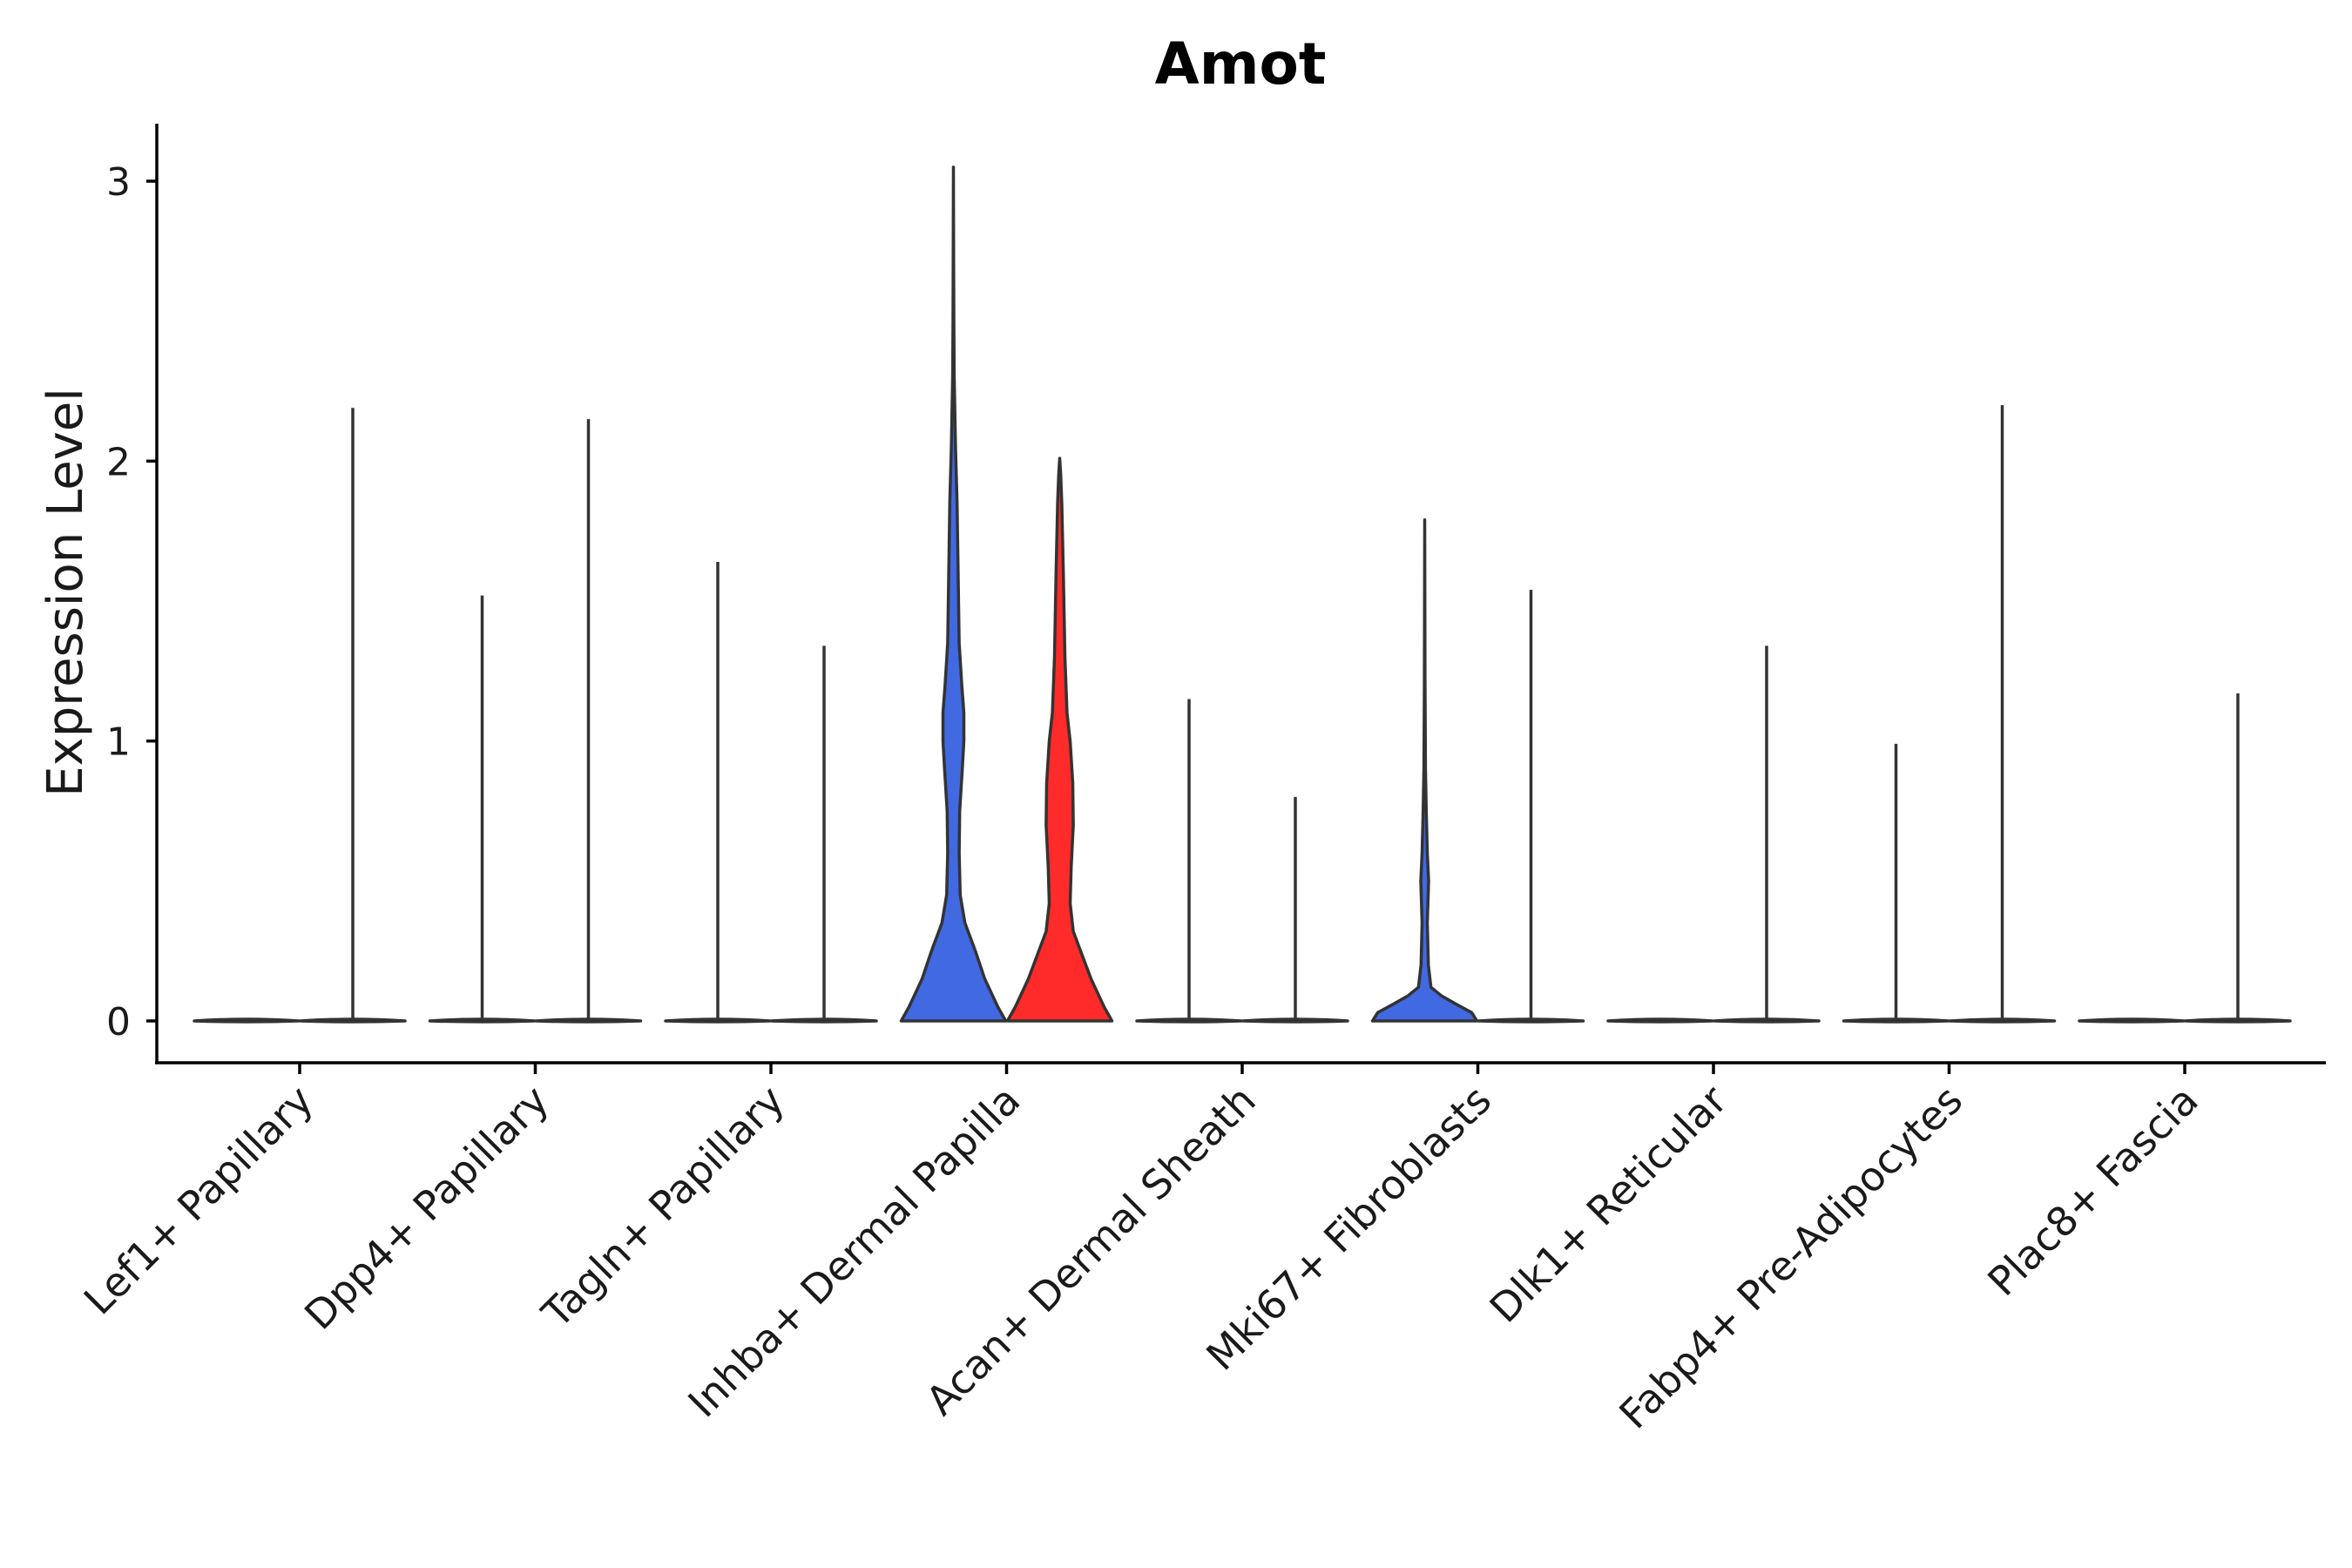 The width and height of the screenshot is (2352, 1568). What do you see at coordinates (2092, 1191) in the screenshot?
I see `x-tick-label: Plac8+ Fascia` at bounding box center [2092, 1191].